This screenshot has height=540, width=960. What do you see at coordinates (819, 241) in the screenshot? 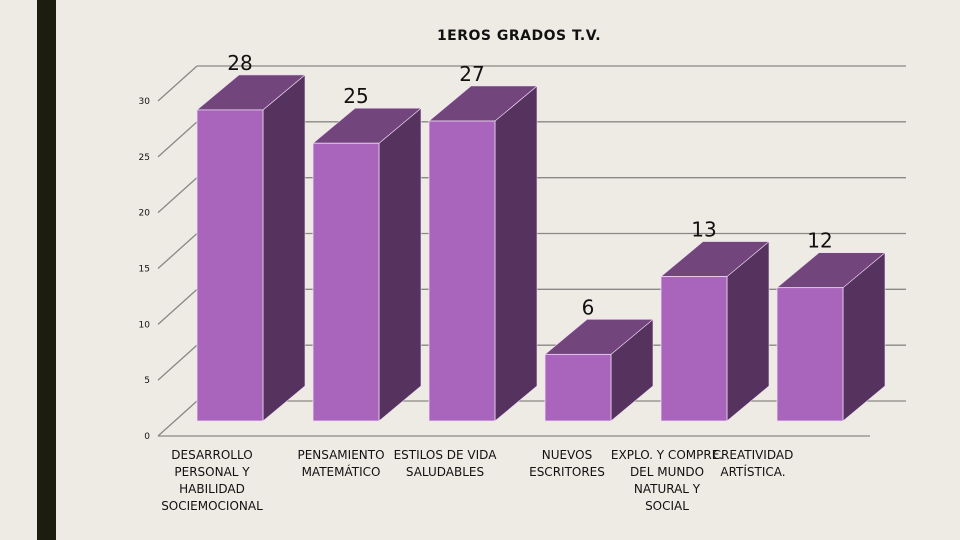
I see `data-label: 12` at bounding box center [819, 241].